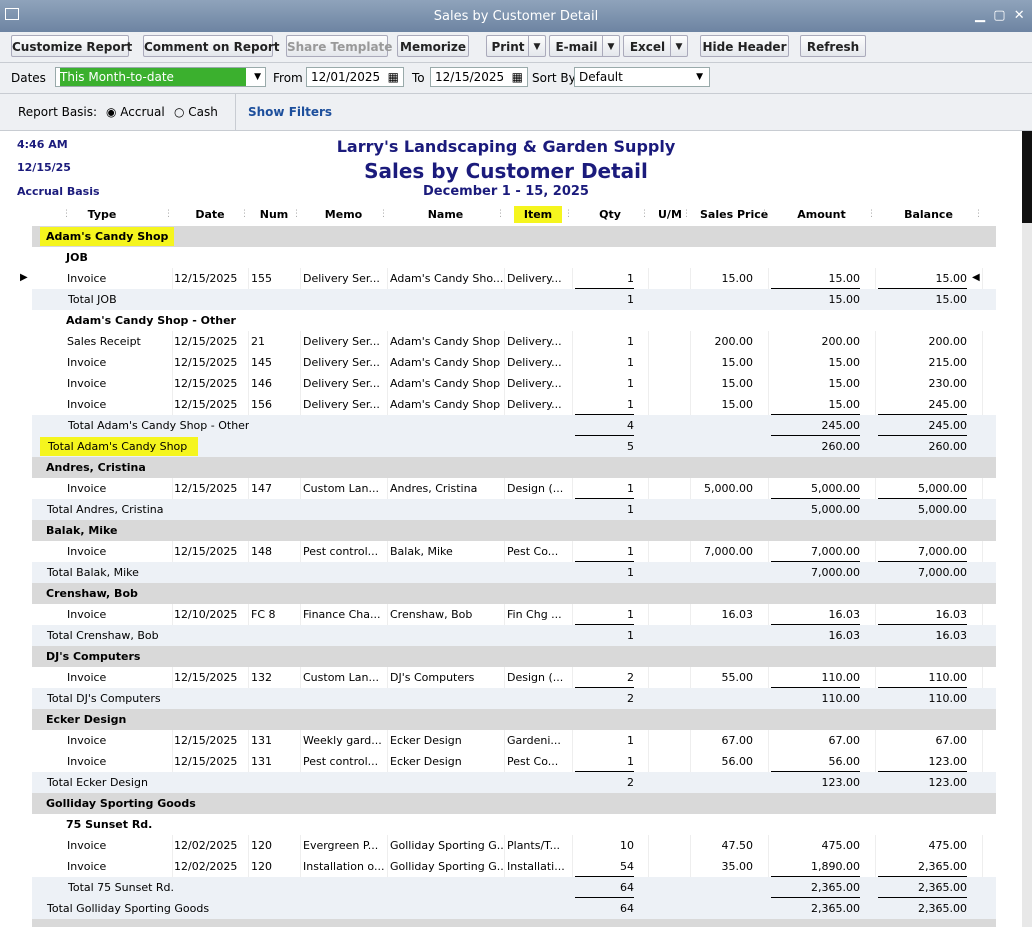  Describe the element at coordinates (584, 46) in the screenshot. I see `toolbar-button: E-mail ▼` at that location.